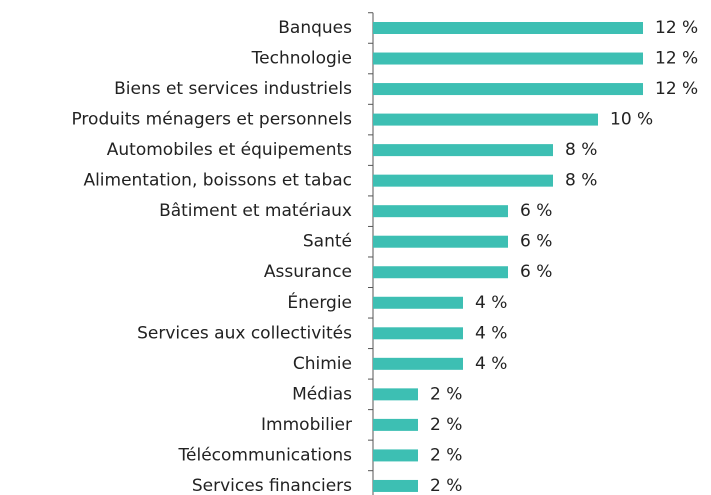 The height and width of the screenshot is (495, 711). What do you see at coordinates (255, 211) in the screenshot?
I see `category-label: Bâtiment et matériaux` at bounding box center [255, 211].